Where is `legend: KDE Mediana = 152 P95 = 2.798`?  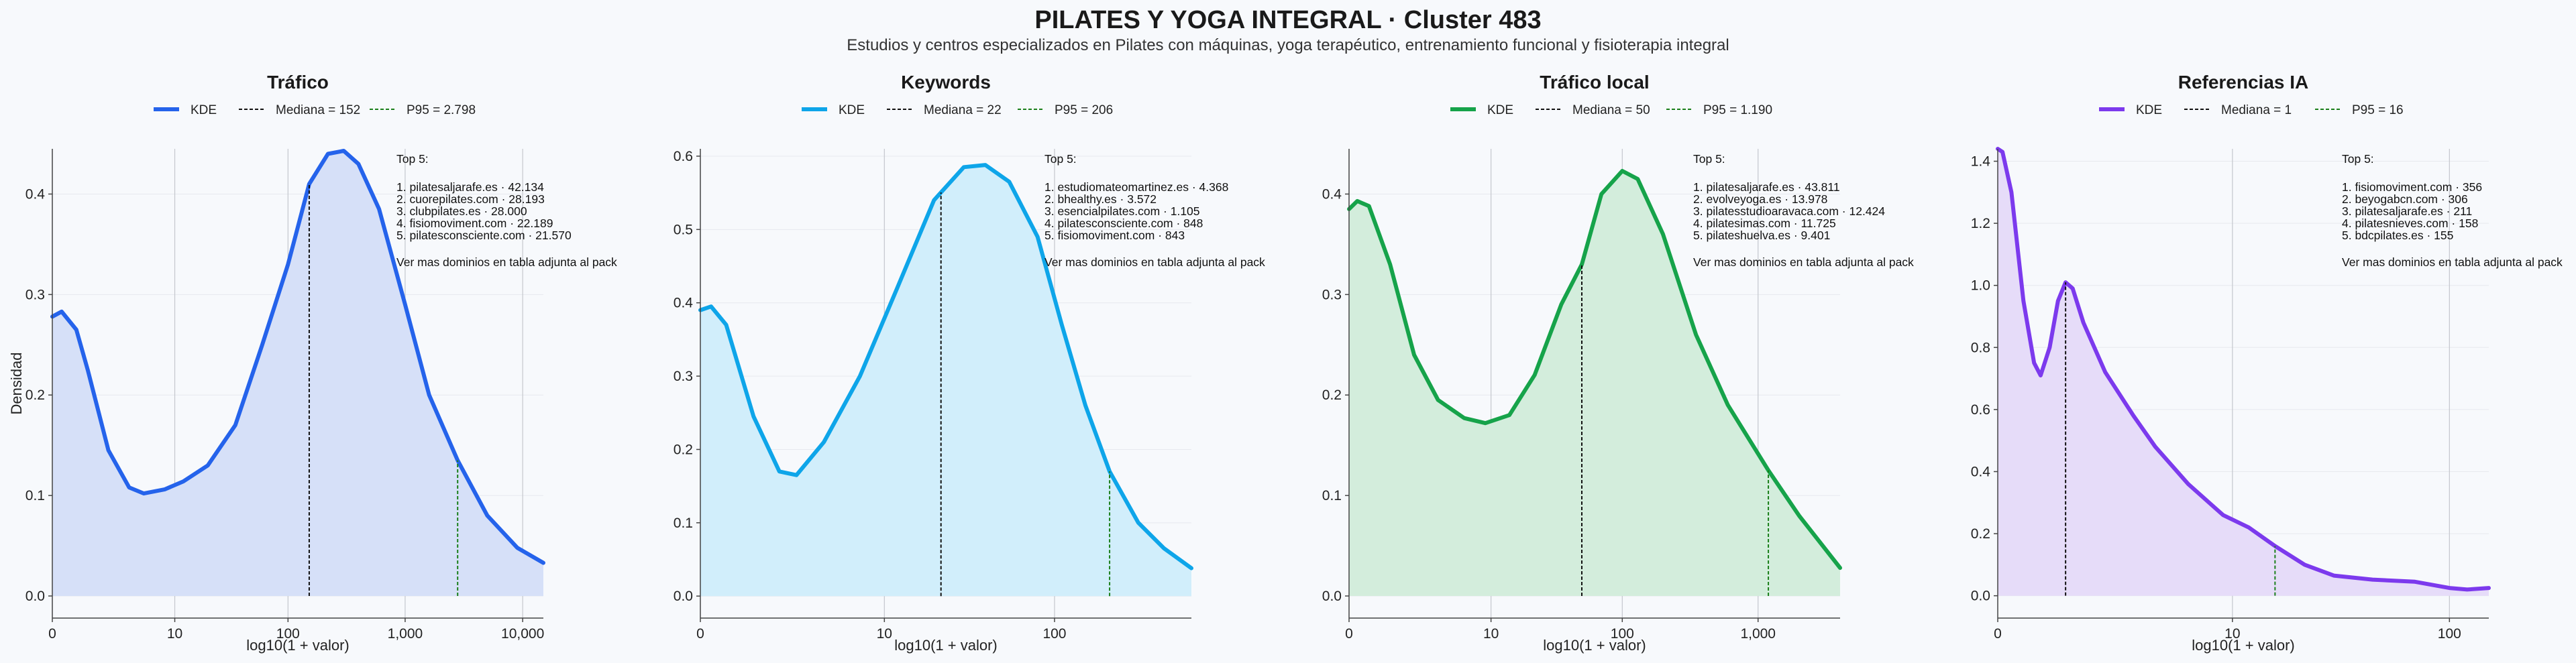 legend: KDE Mediana = 152 P95 = 2.798 is located at coordinates (315, 110).